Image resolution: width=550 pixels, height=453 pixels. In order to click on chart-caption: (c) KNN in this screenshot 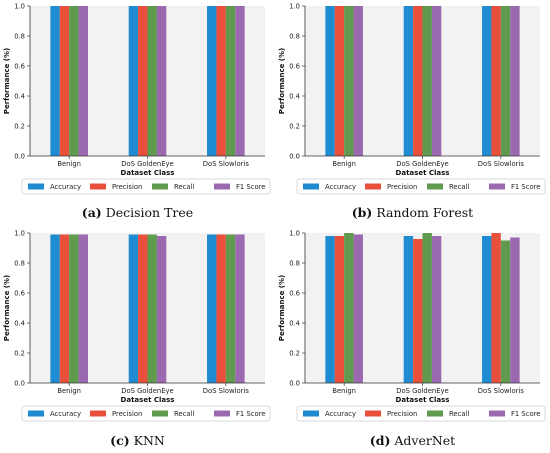, I will do `click(137, 440)`.